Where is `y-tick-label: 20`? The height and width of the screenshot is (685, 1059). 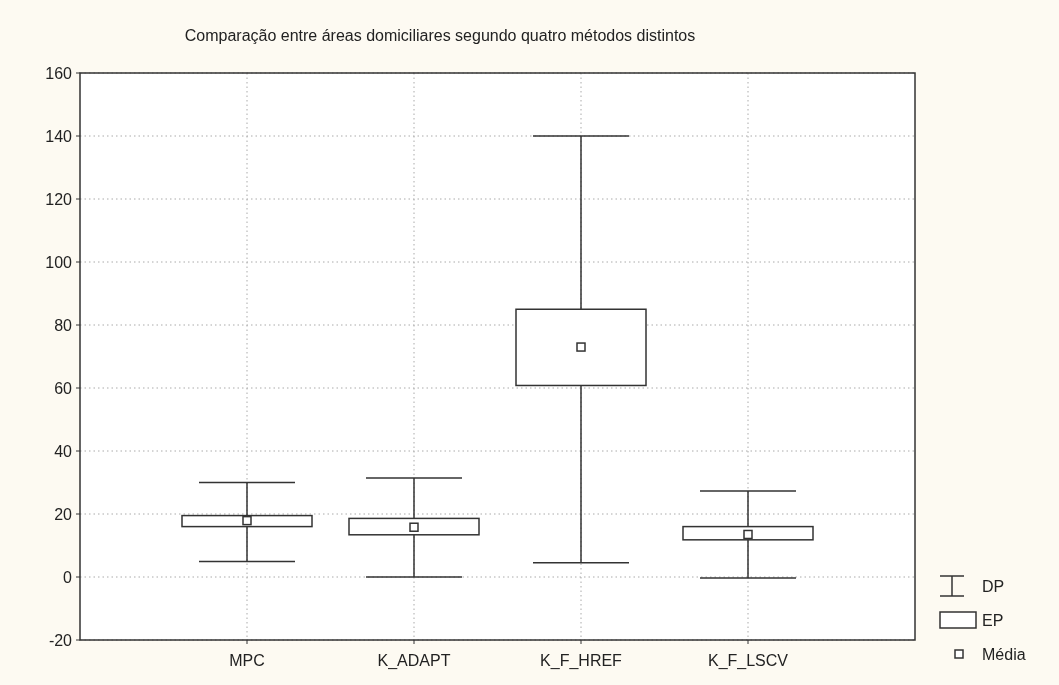 y-tick-label: 20 is located at coordinates (63, 514).